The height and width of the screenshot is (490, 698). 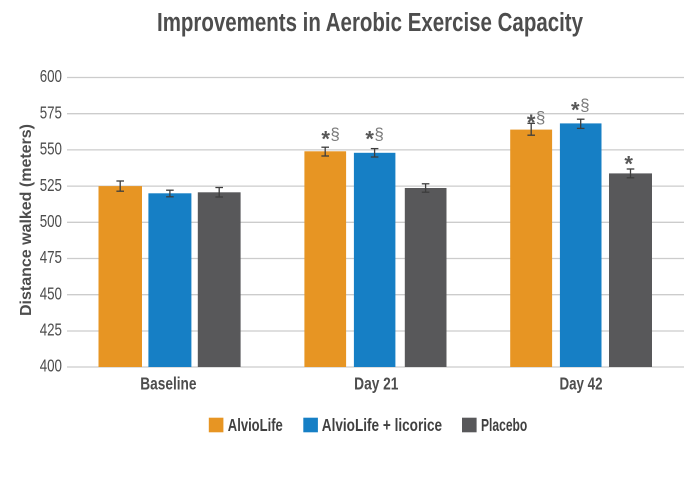 What do you see at coordinates (51, 112) in the screenshot?
I see `svg-text: 575` at bounding box center [51, 112].